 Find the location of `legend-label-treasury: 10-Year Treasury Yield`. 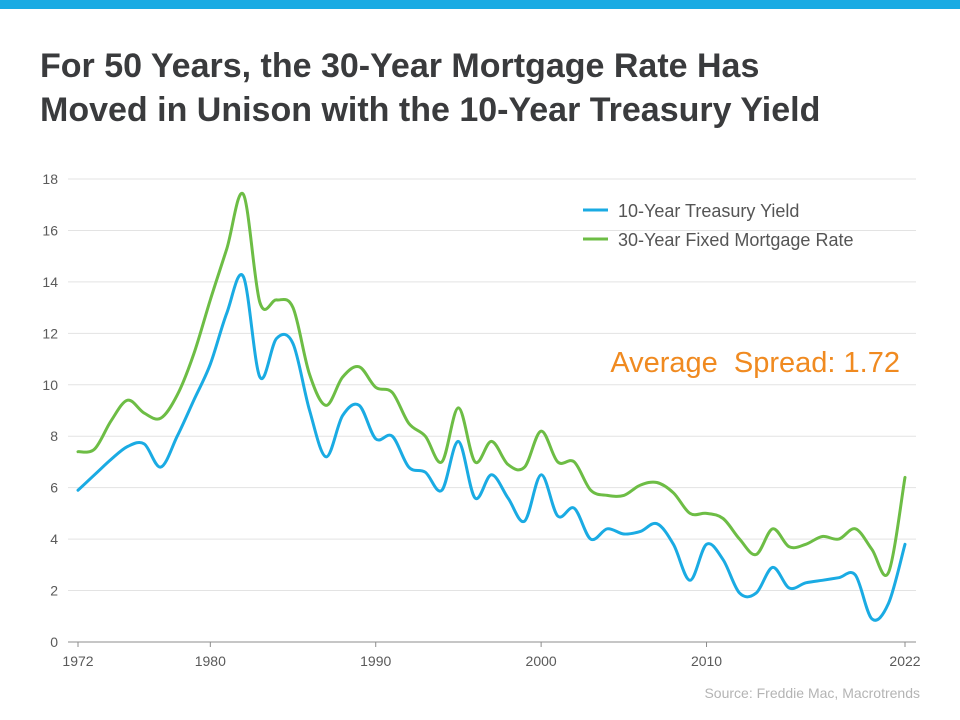

legend-label-treasury: 10-Year Treasury Yield is located at coordinates (708, 211).